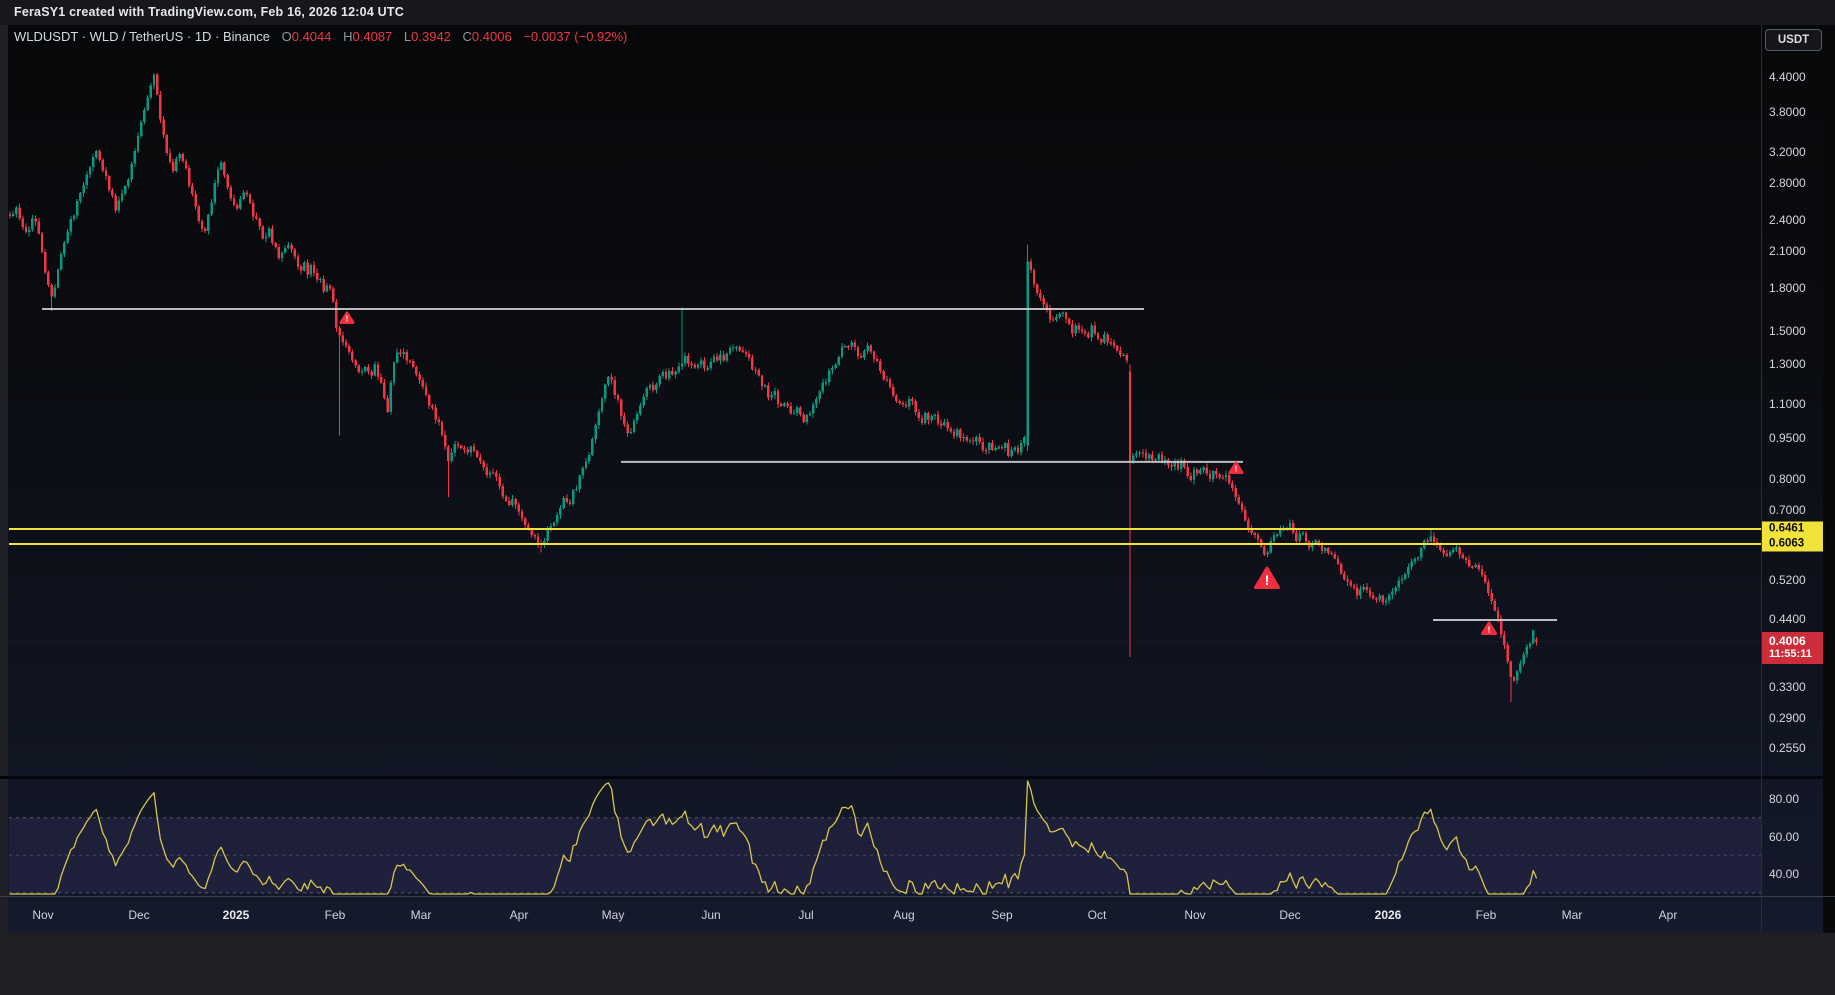  What do you see at coordinates (1793, 40) in the screenshot?
I see `currency-toggle-button: USDT` at bounding box center [1793, 40].